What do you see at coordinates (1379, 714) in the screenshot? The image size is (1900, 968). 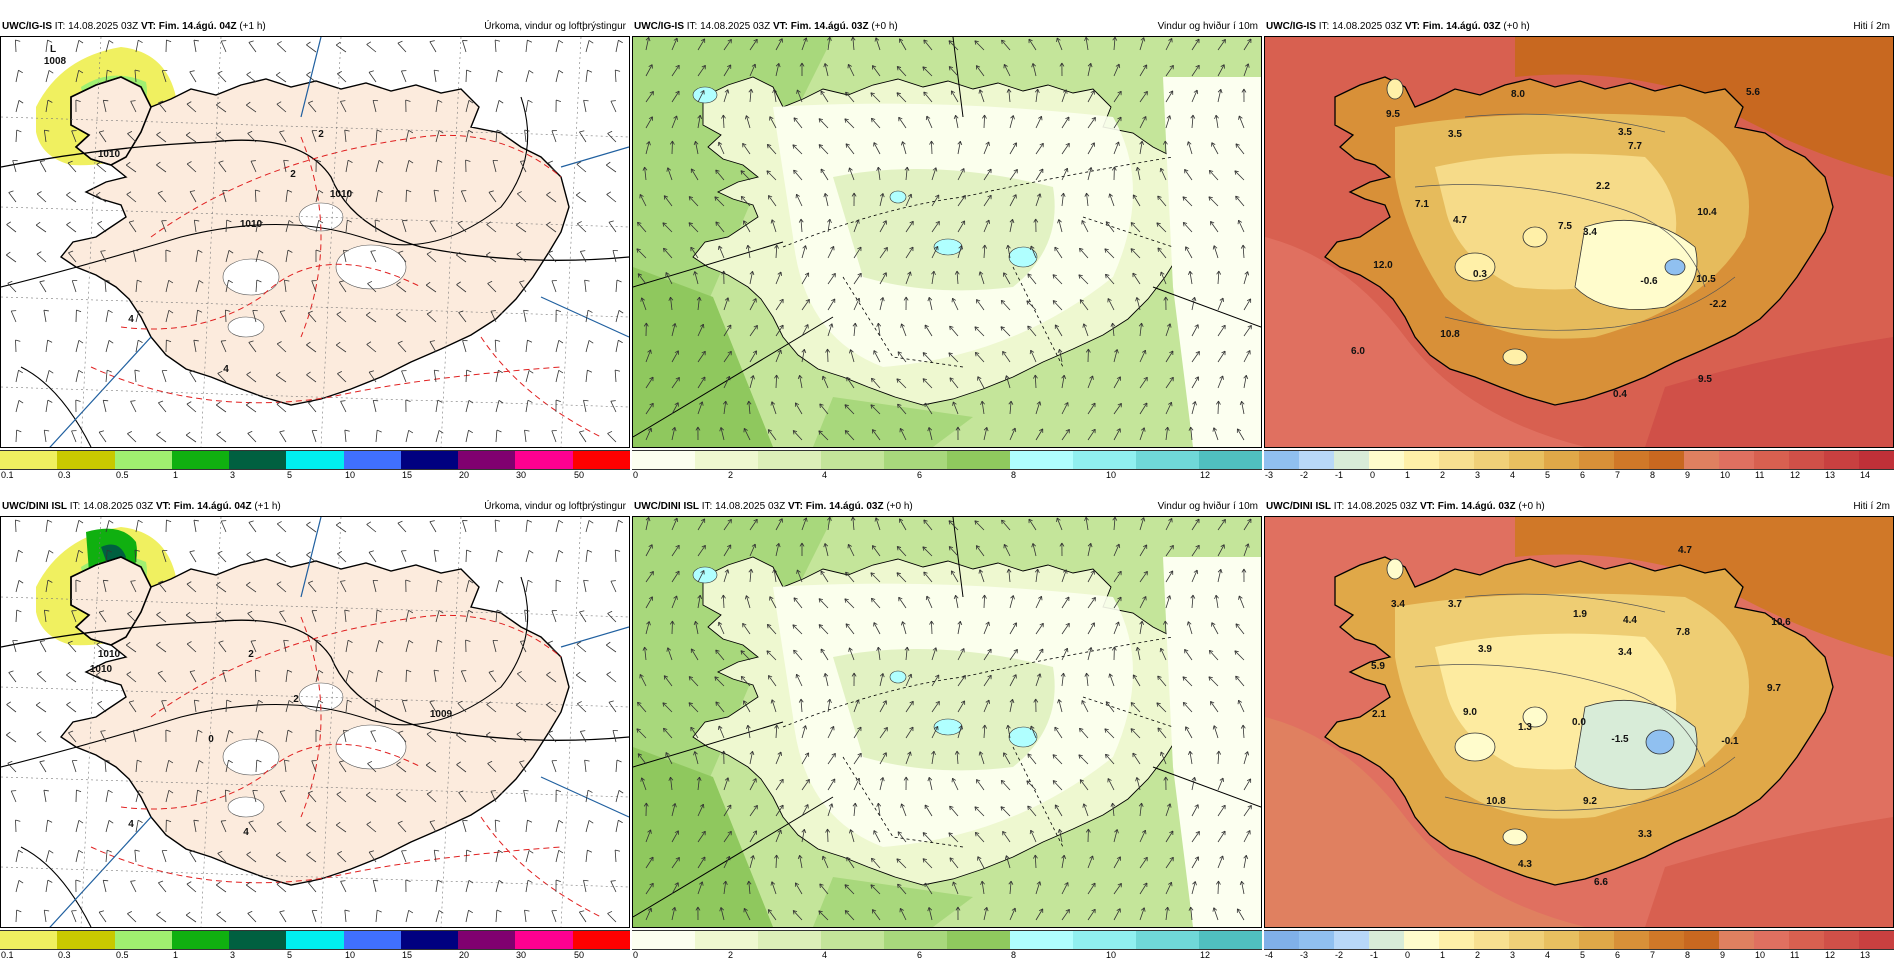 I see `map-value-label: 2.1` at bounding box center [1379, 714].